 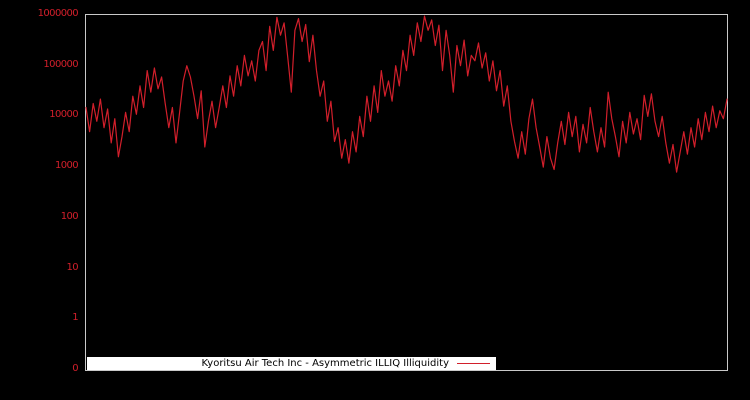 What do you see at coordinates (63, 115) in the screenshot?
I see `y-axis-tick-label: 10000` at bounding box center [63, 115].